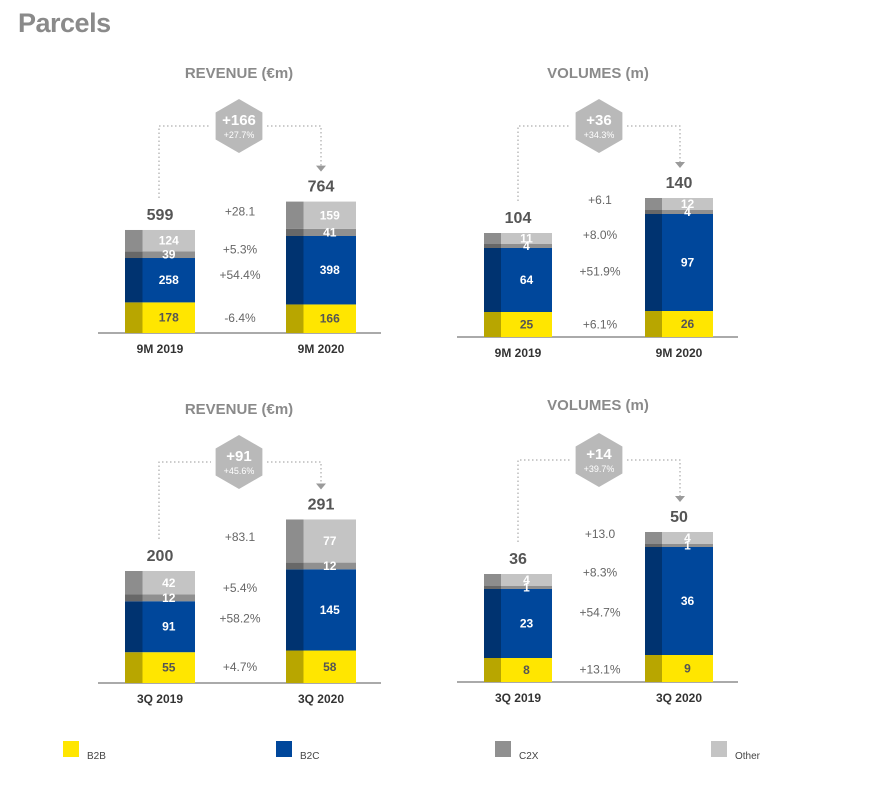 This screenshot has width=869, height=792. I want to click on data-label-other: 124, so click(169, 241).